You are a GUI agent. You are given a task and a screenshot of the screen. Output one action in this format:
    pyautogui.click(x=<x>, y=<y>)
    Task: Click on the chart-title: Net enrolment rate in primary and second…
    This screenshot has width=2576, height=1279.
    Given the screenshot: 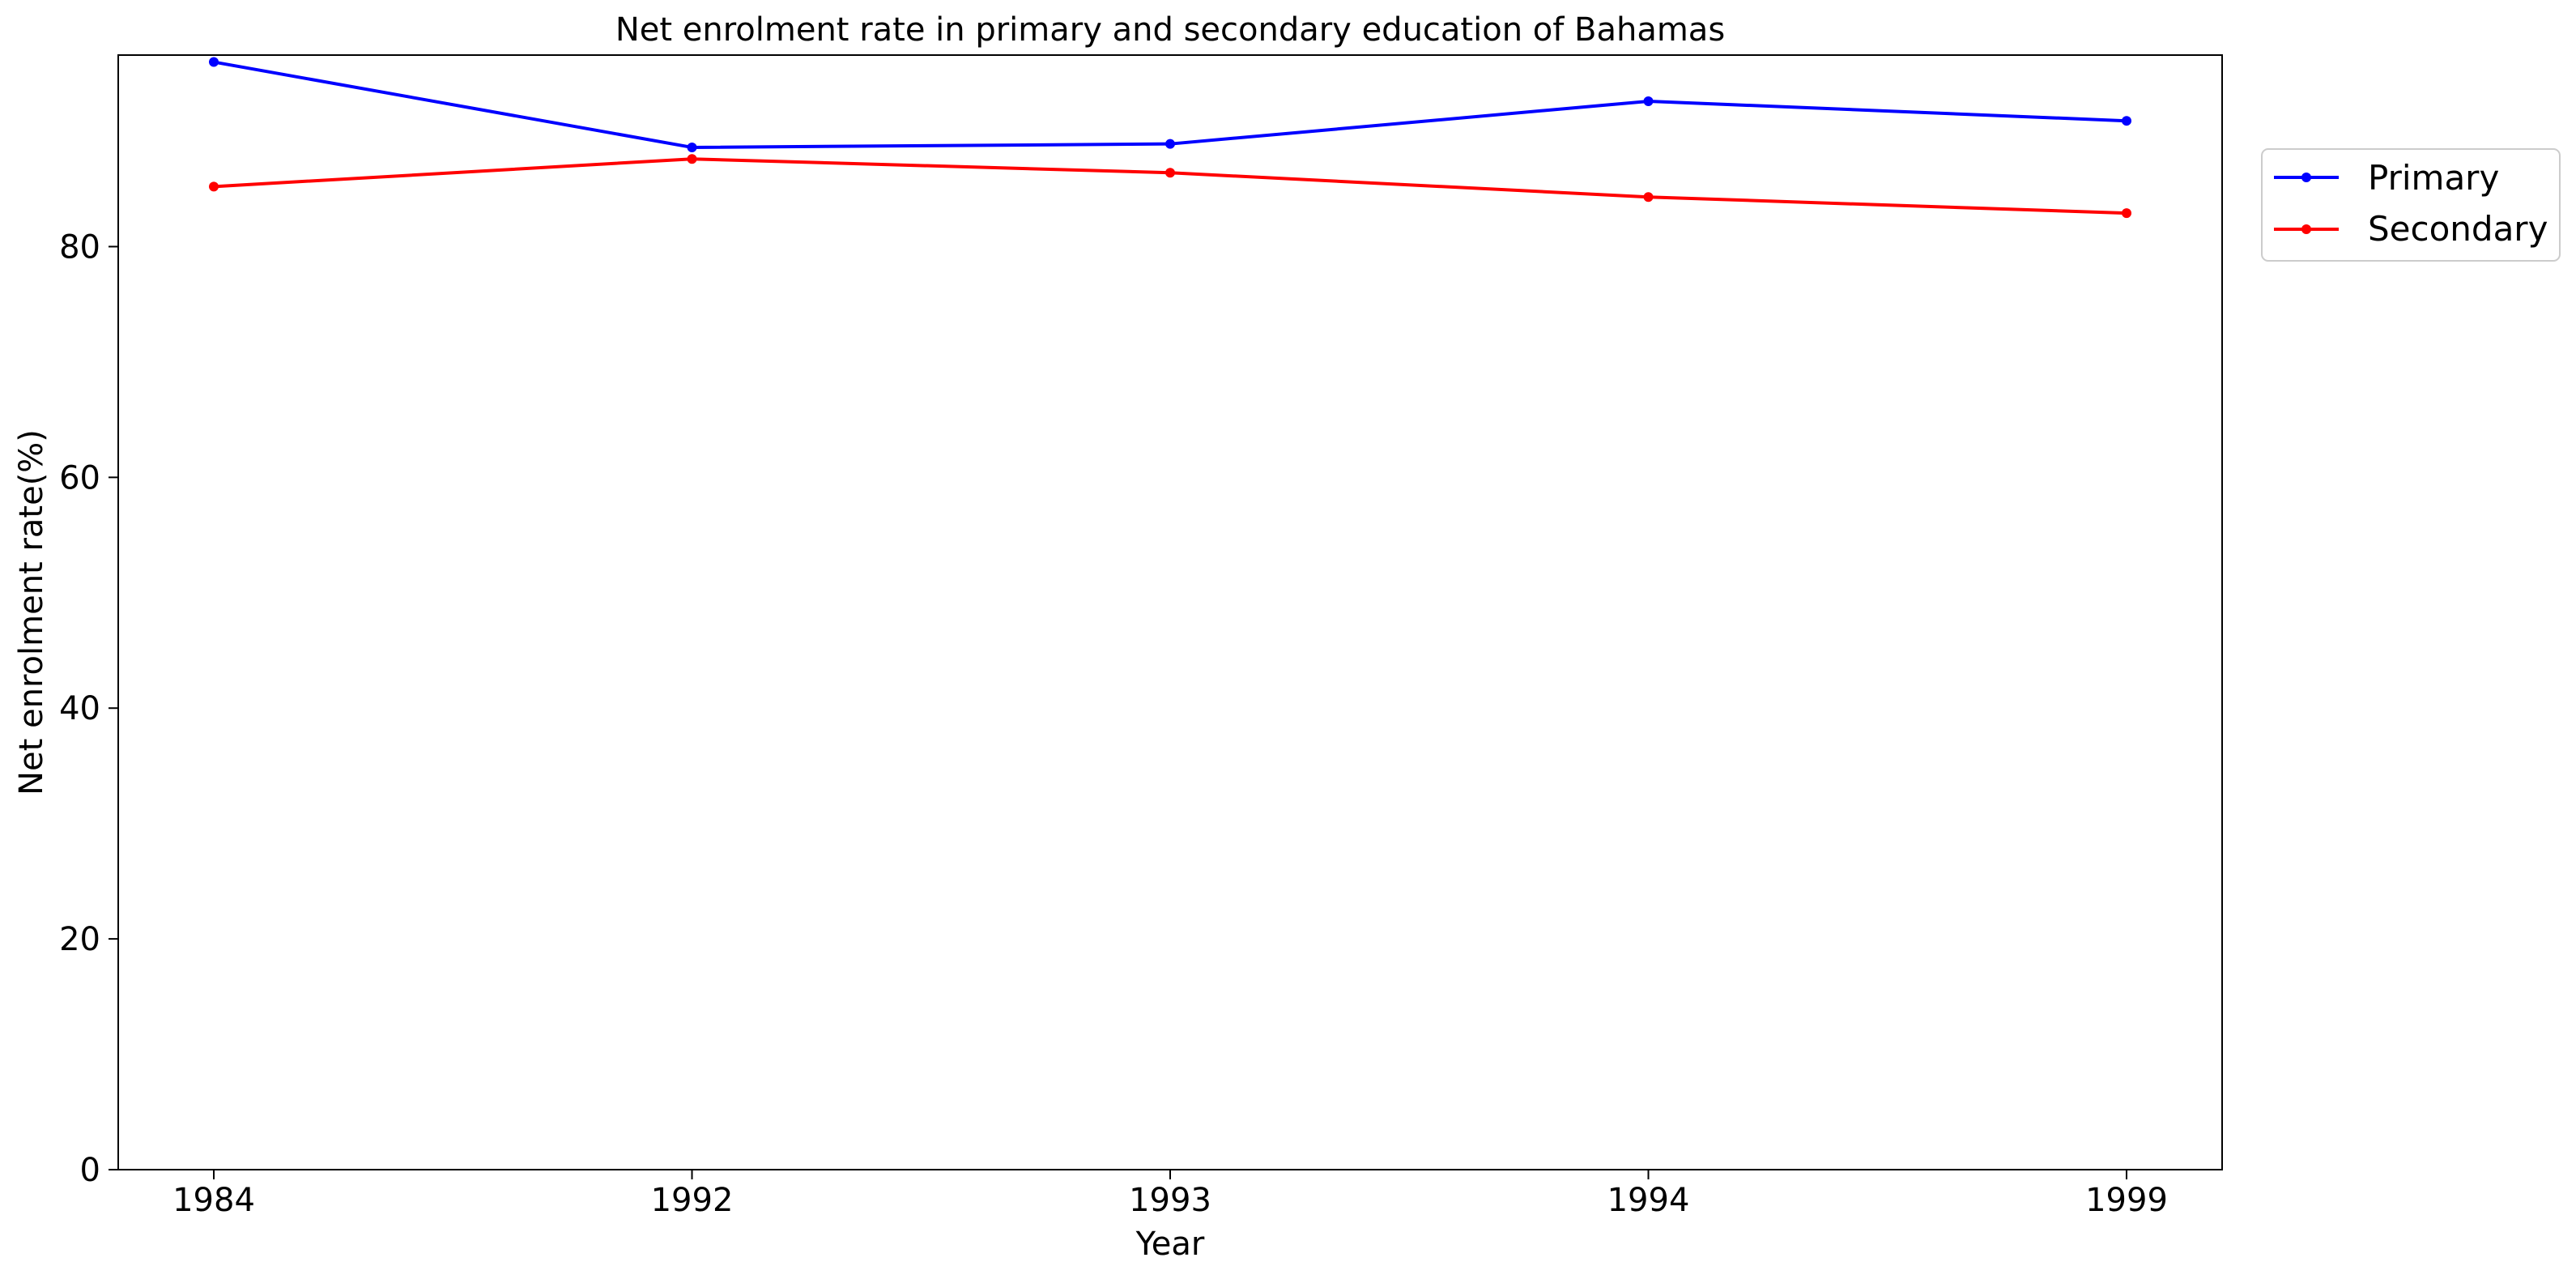 What is the action you would take?
    pyautogui.click(x=1170, y=30)
    